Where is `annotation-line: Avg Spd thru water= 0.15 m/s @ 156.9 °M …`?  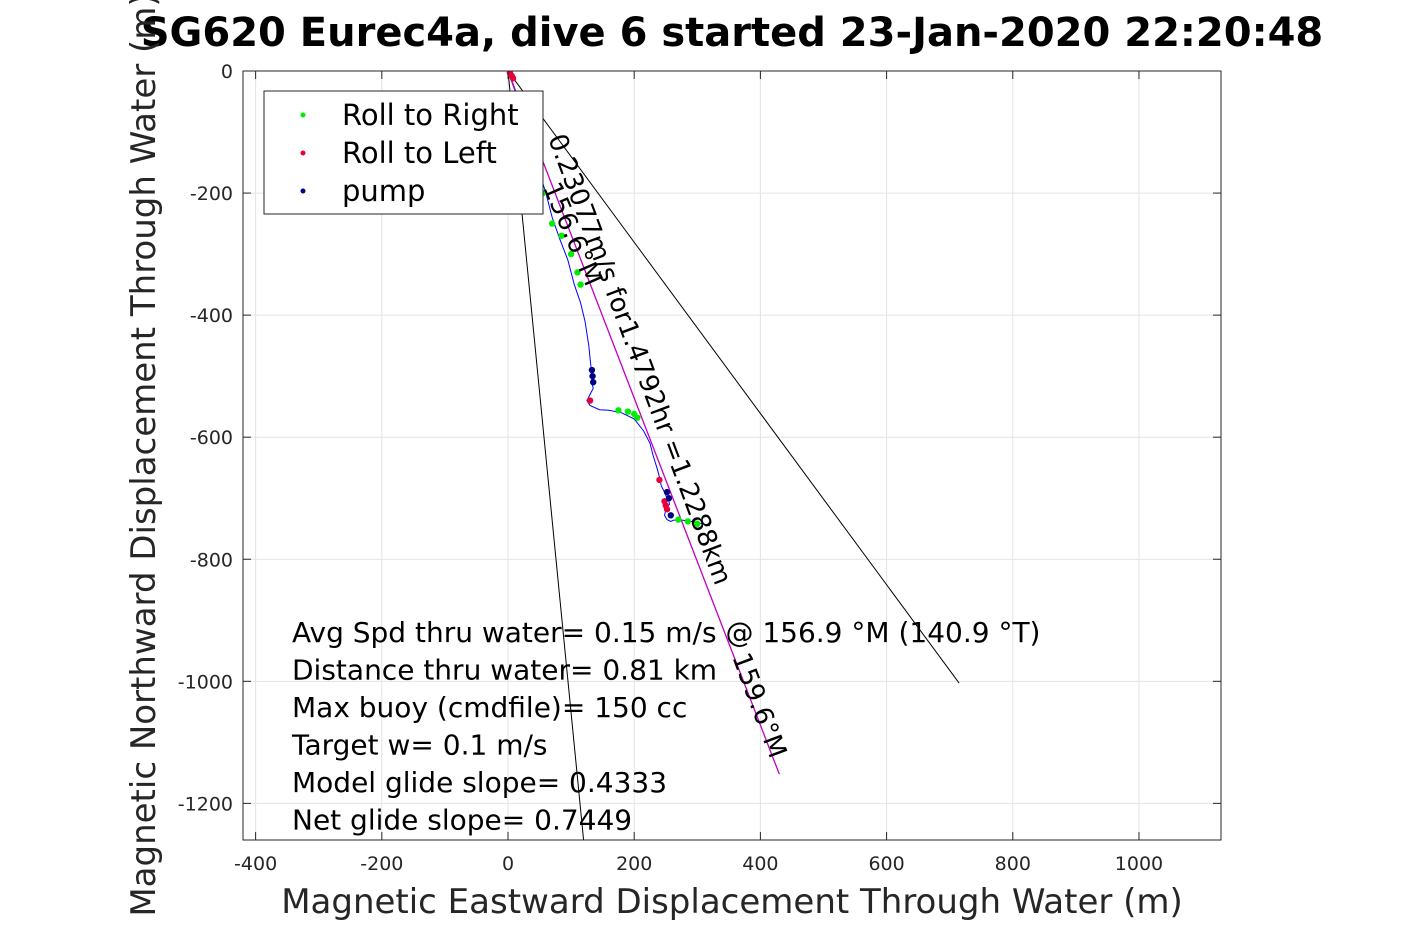
annotation-line: Avg Spd thru water= 0.15 m/s @ 156.9 °M … is located at coordinates (666, 632).